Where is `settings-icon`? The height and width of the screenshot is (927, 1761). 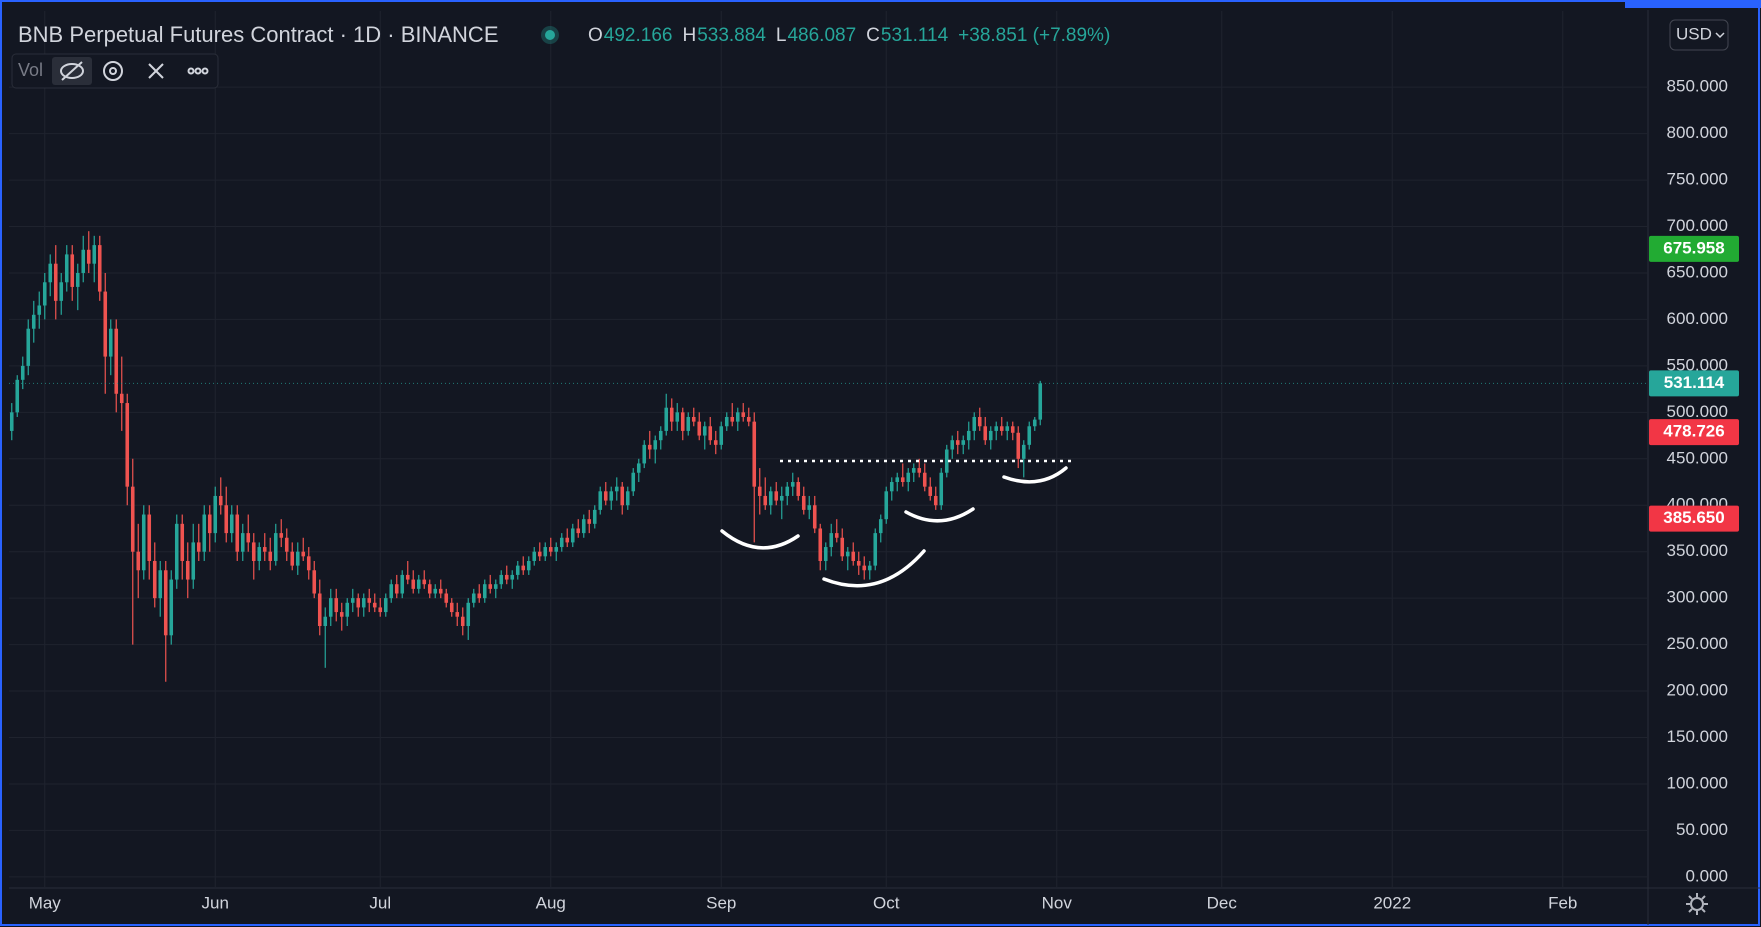 settings-icon is located at coordinates (113, 71).